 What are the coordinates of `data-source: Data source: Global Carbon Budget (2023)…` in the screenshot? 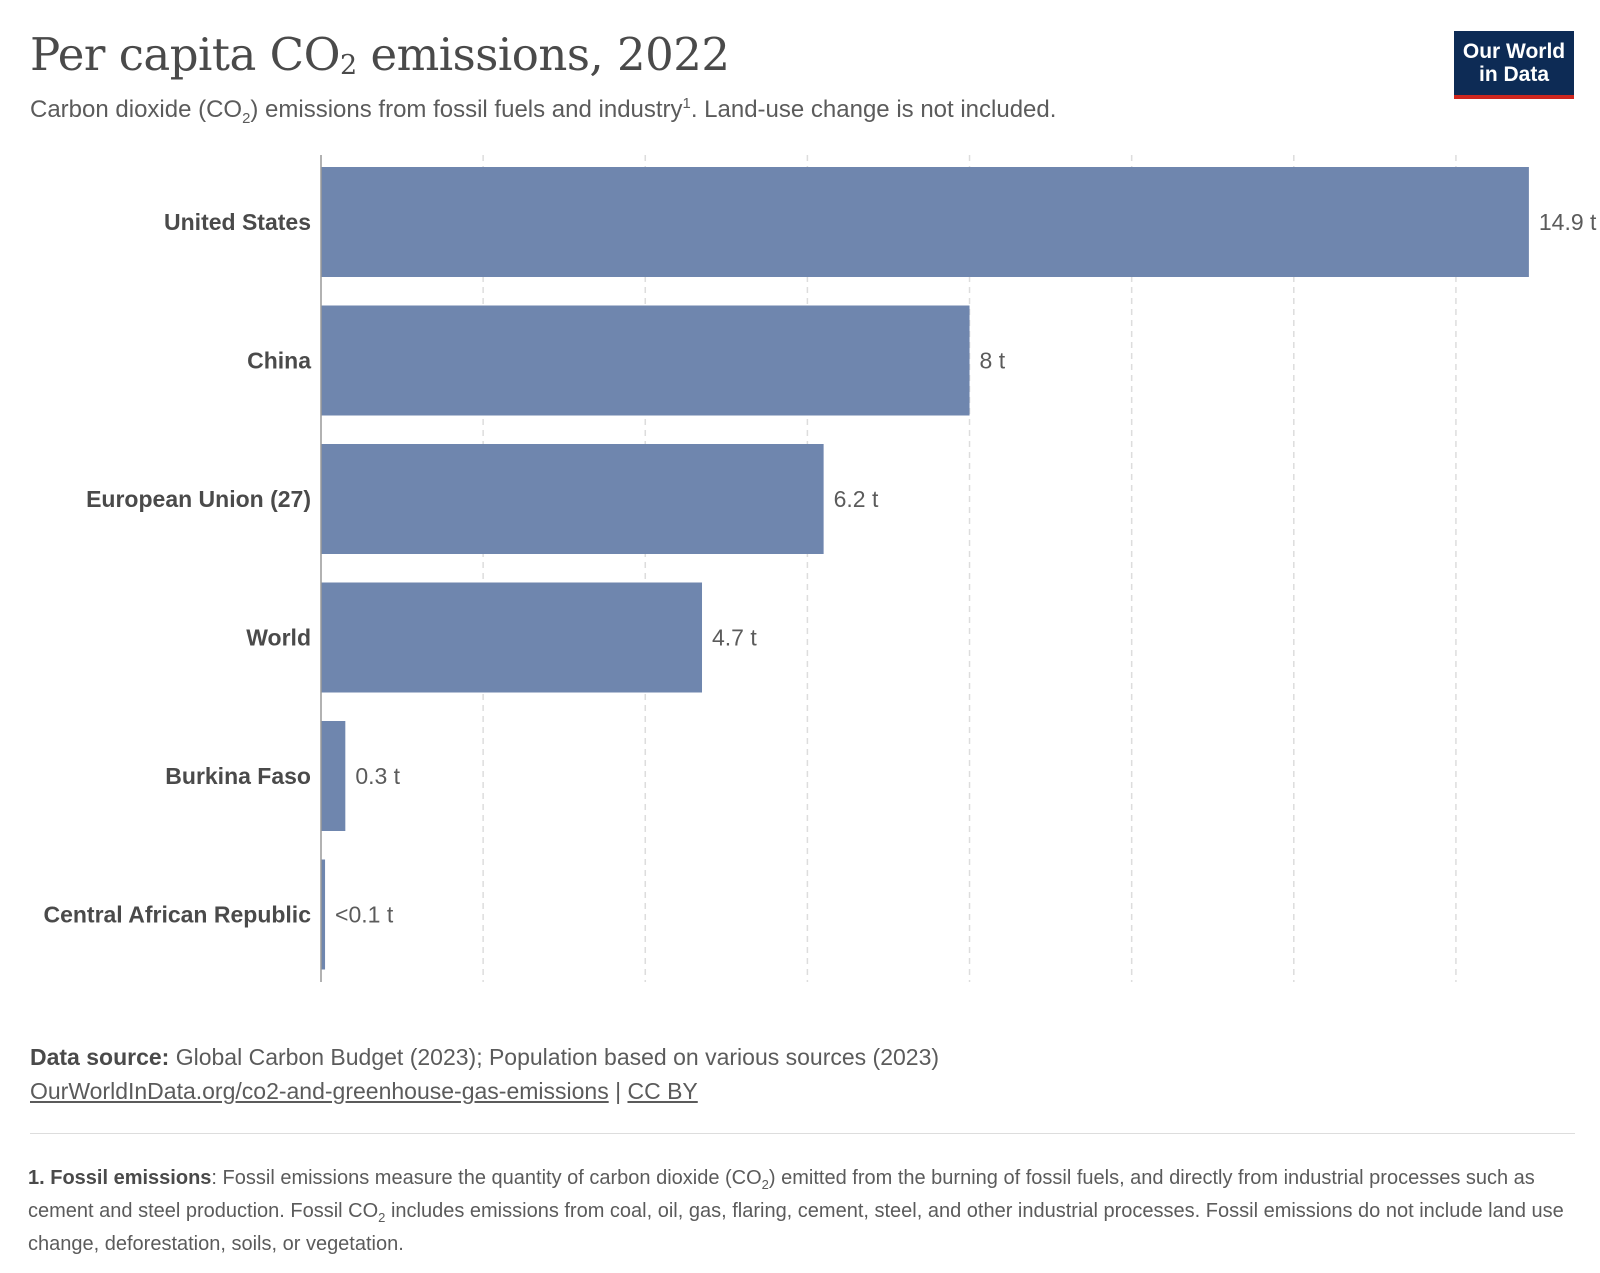 It's located at (485, 1057).